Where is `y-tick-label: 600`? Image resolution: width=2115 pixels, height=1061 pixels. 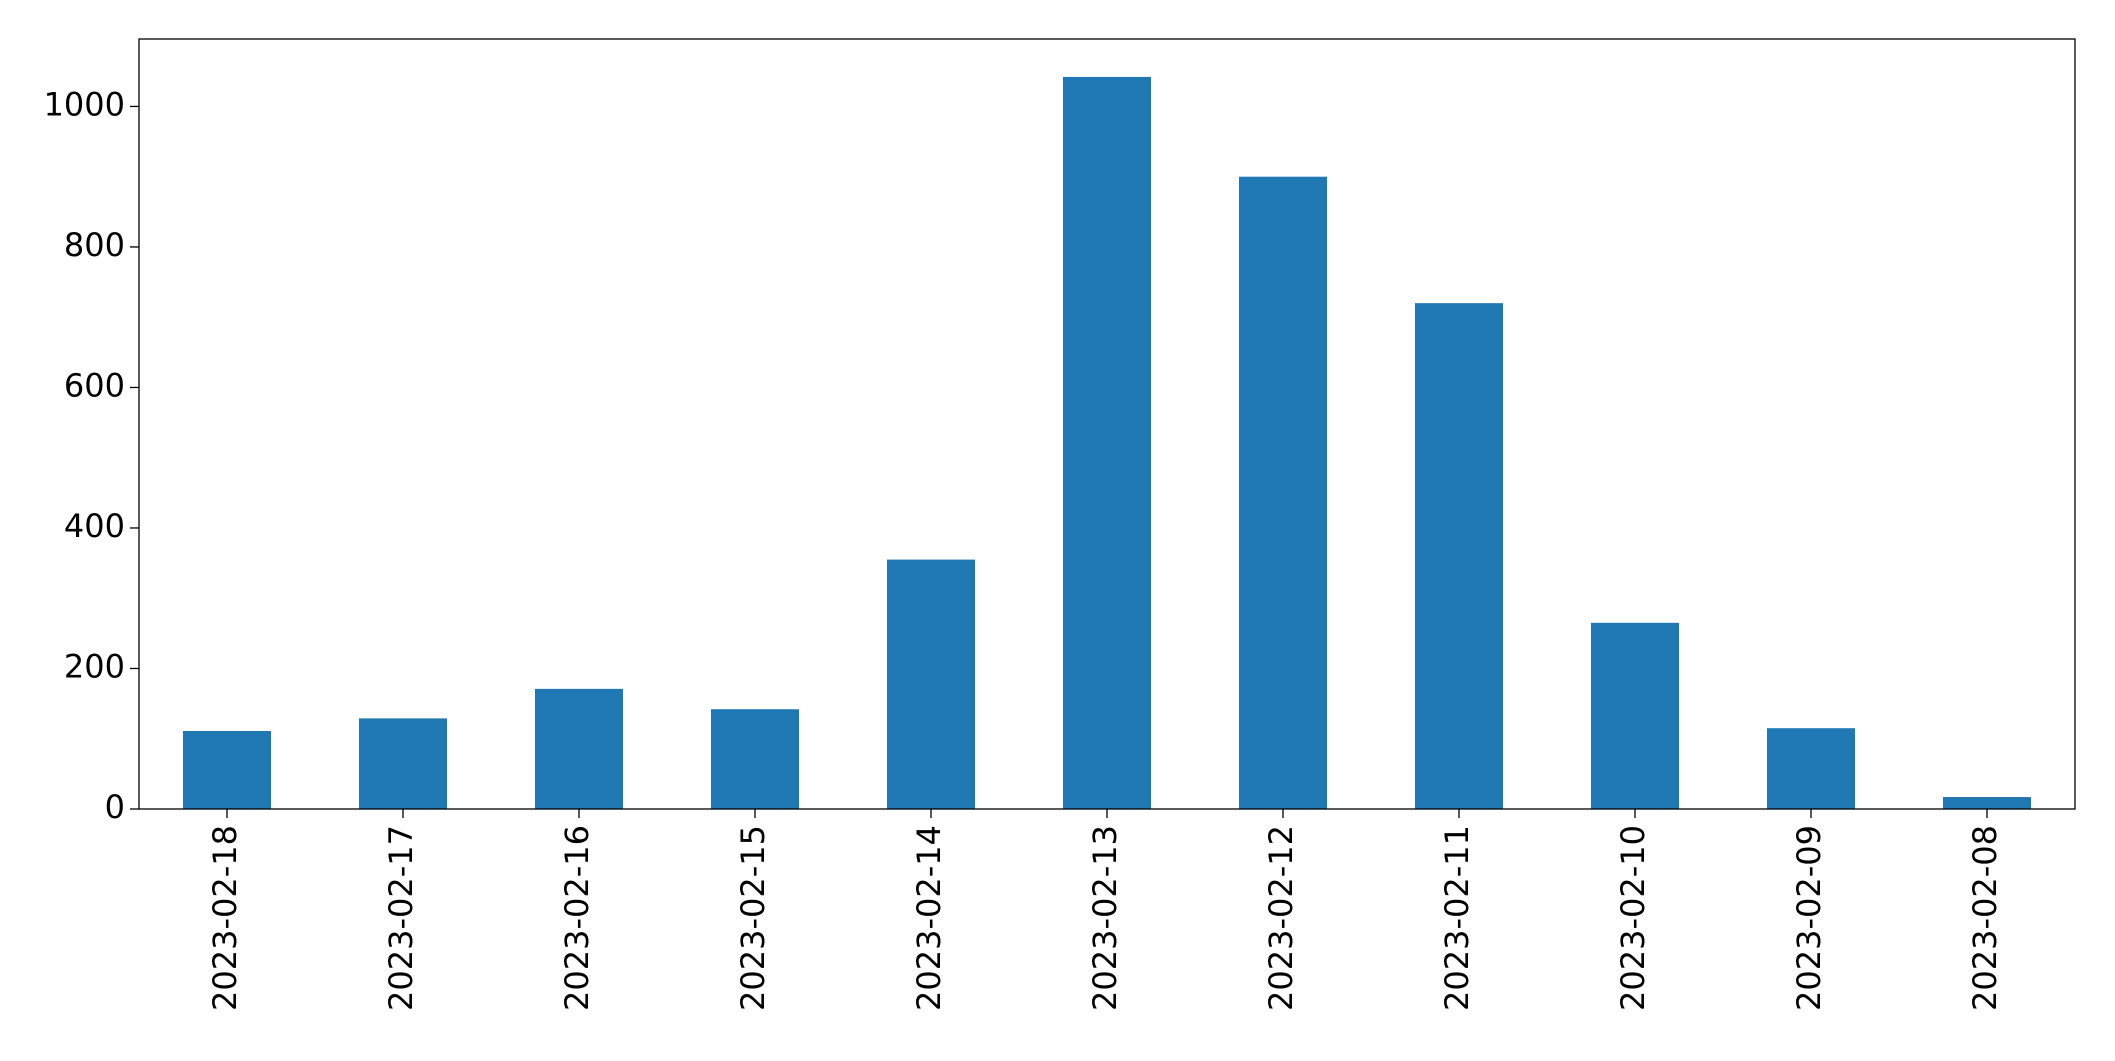
y-tick-label: 600 is located at coordinates (94, 385).